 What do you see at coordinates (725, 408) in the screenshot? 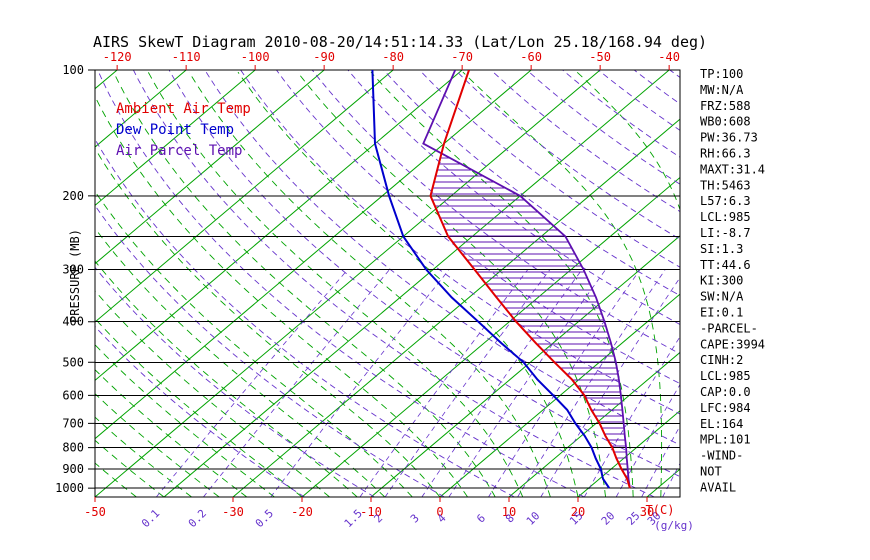
I see `panel-line: LFC:984` at bounding box center [725, 408].